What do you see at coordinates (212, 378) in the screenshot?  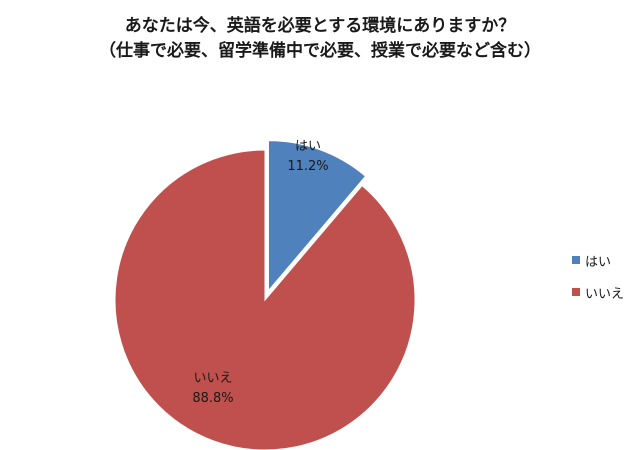 I see `slice-label-no: いいえ` at bounding box center [212, 378].